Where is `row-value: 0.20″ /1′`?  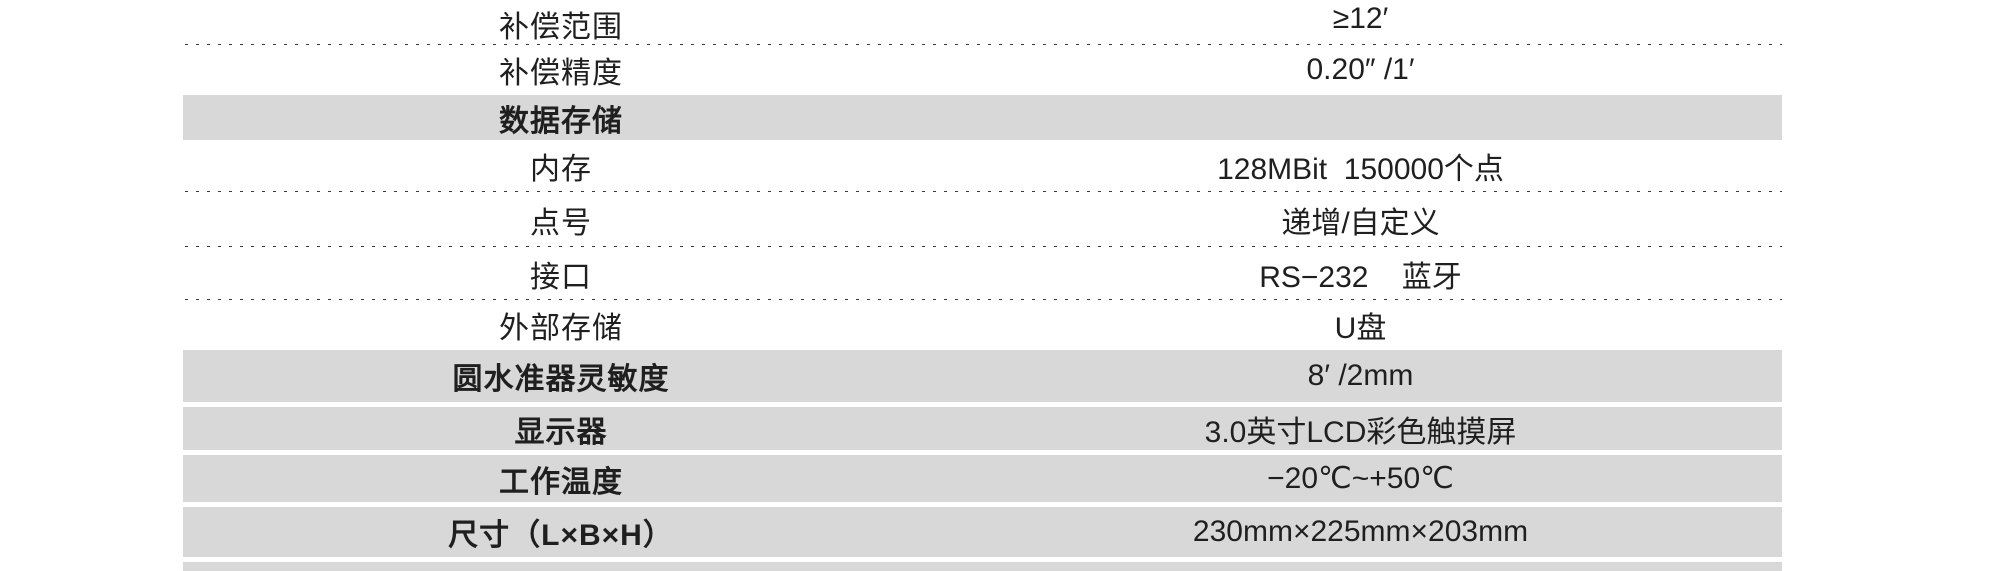
row-value: 0.20″ /1′ is located at coordinates (1360, 69).